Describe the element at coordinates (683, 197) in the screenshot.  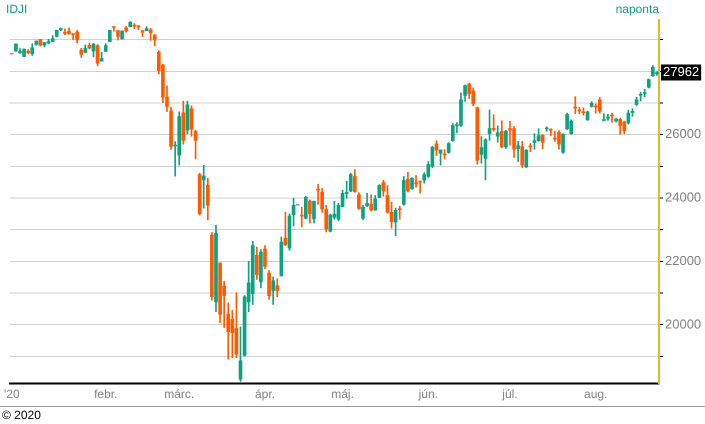
I see `y-tick-label: 24000` at that location.